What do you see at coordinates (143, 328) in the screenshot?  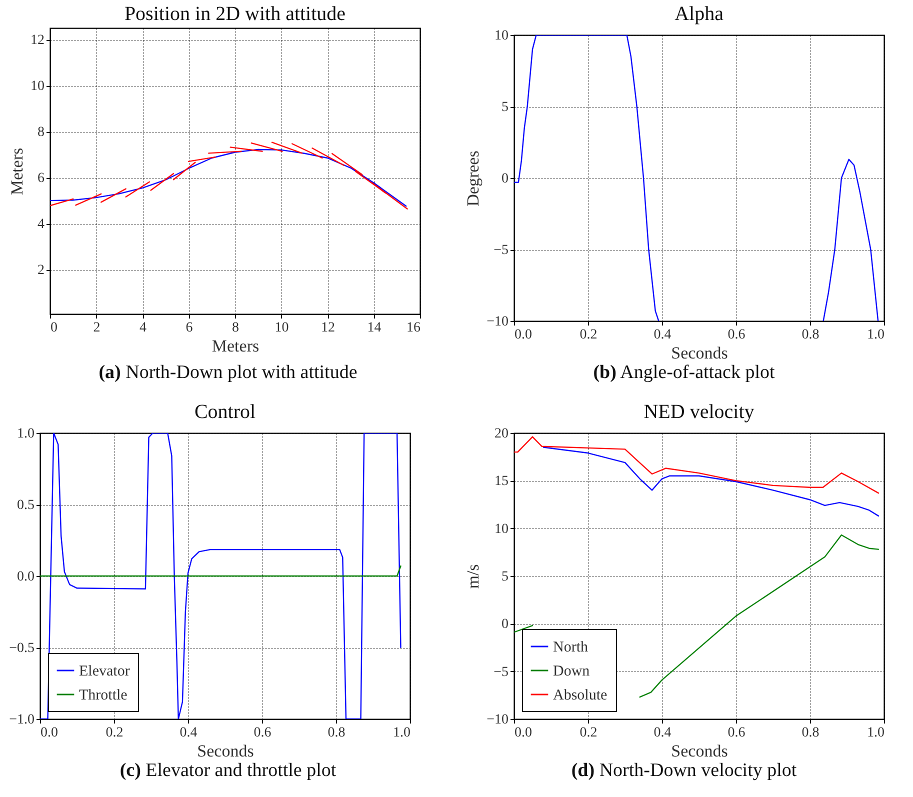 I see `x-tick-label: 4` at bounding box center [143, 328].